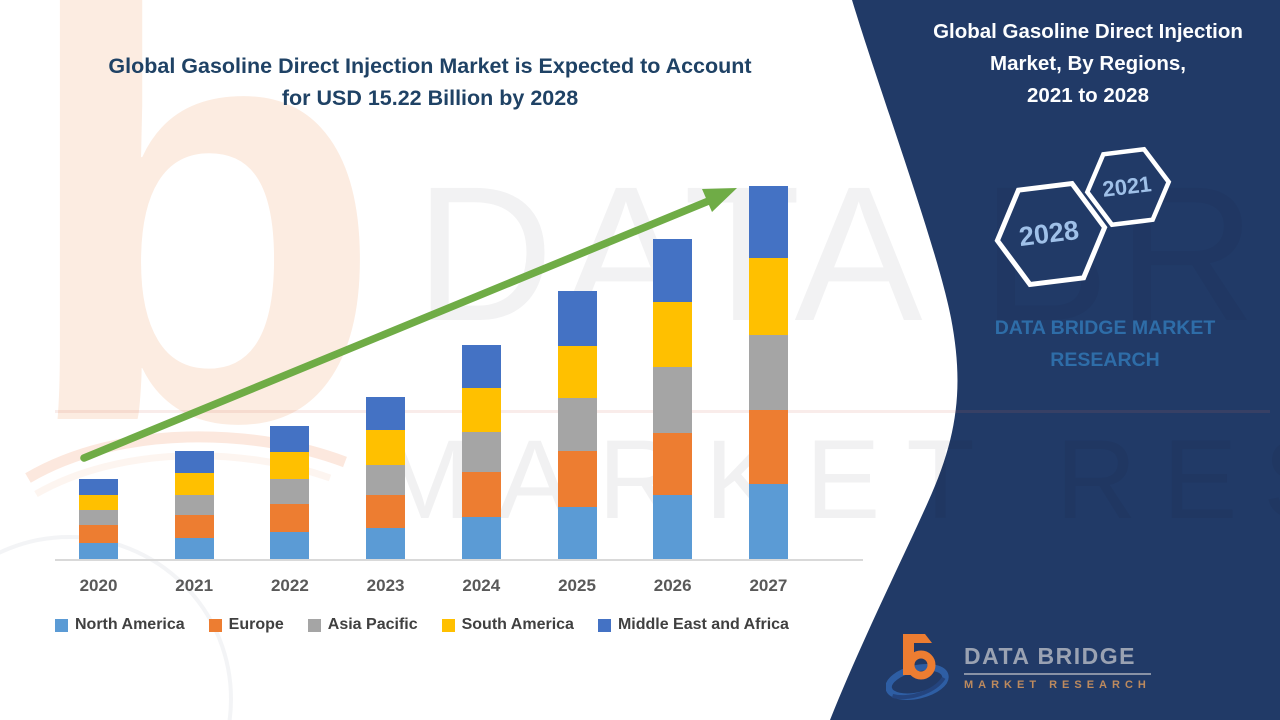 The height and width of the screenshot is (720, 1280). What do you see at coordinates (1105, 344) in the screenshot?
I see `panel-brand-text: DATA BRIDGE MARKET RESEARCH` at bounding box center [1105, 344].